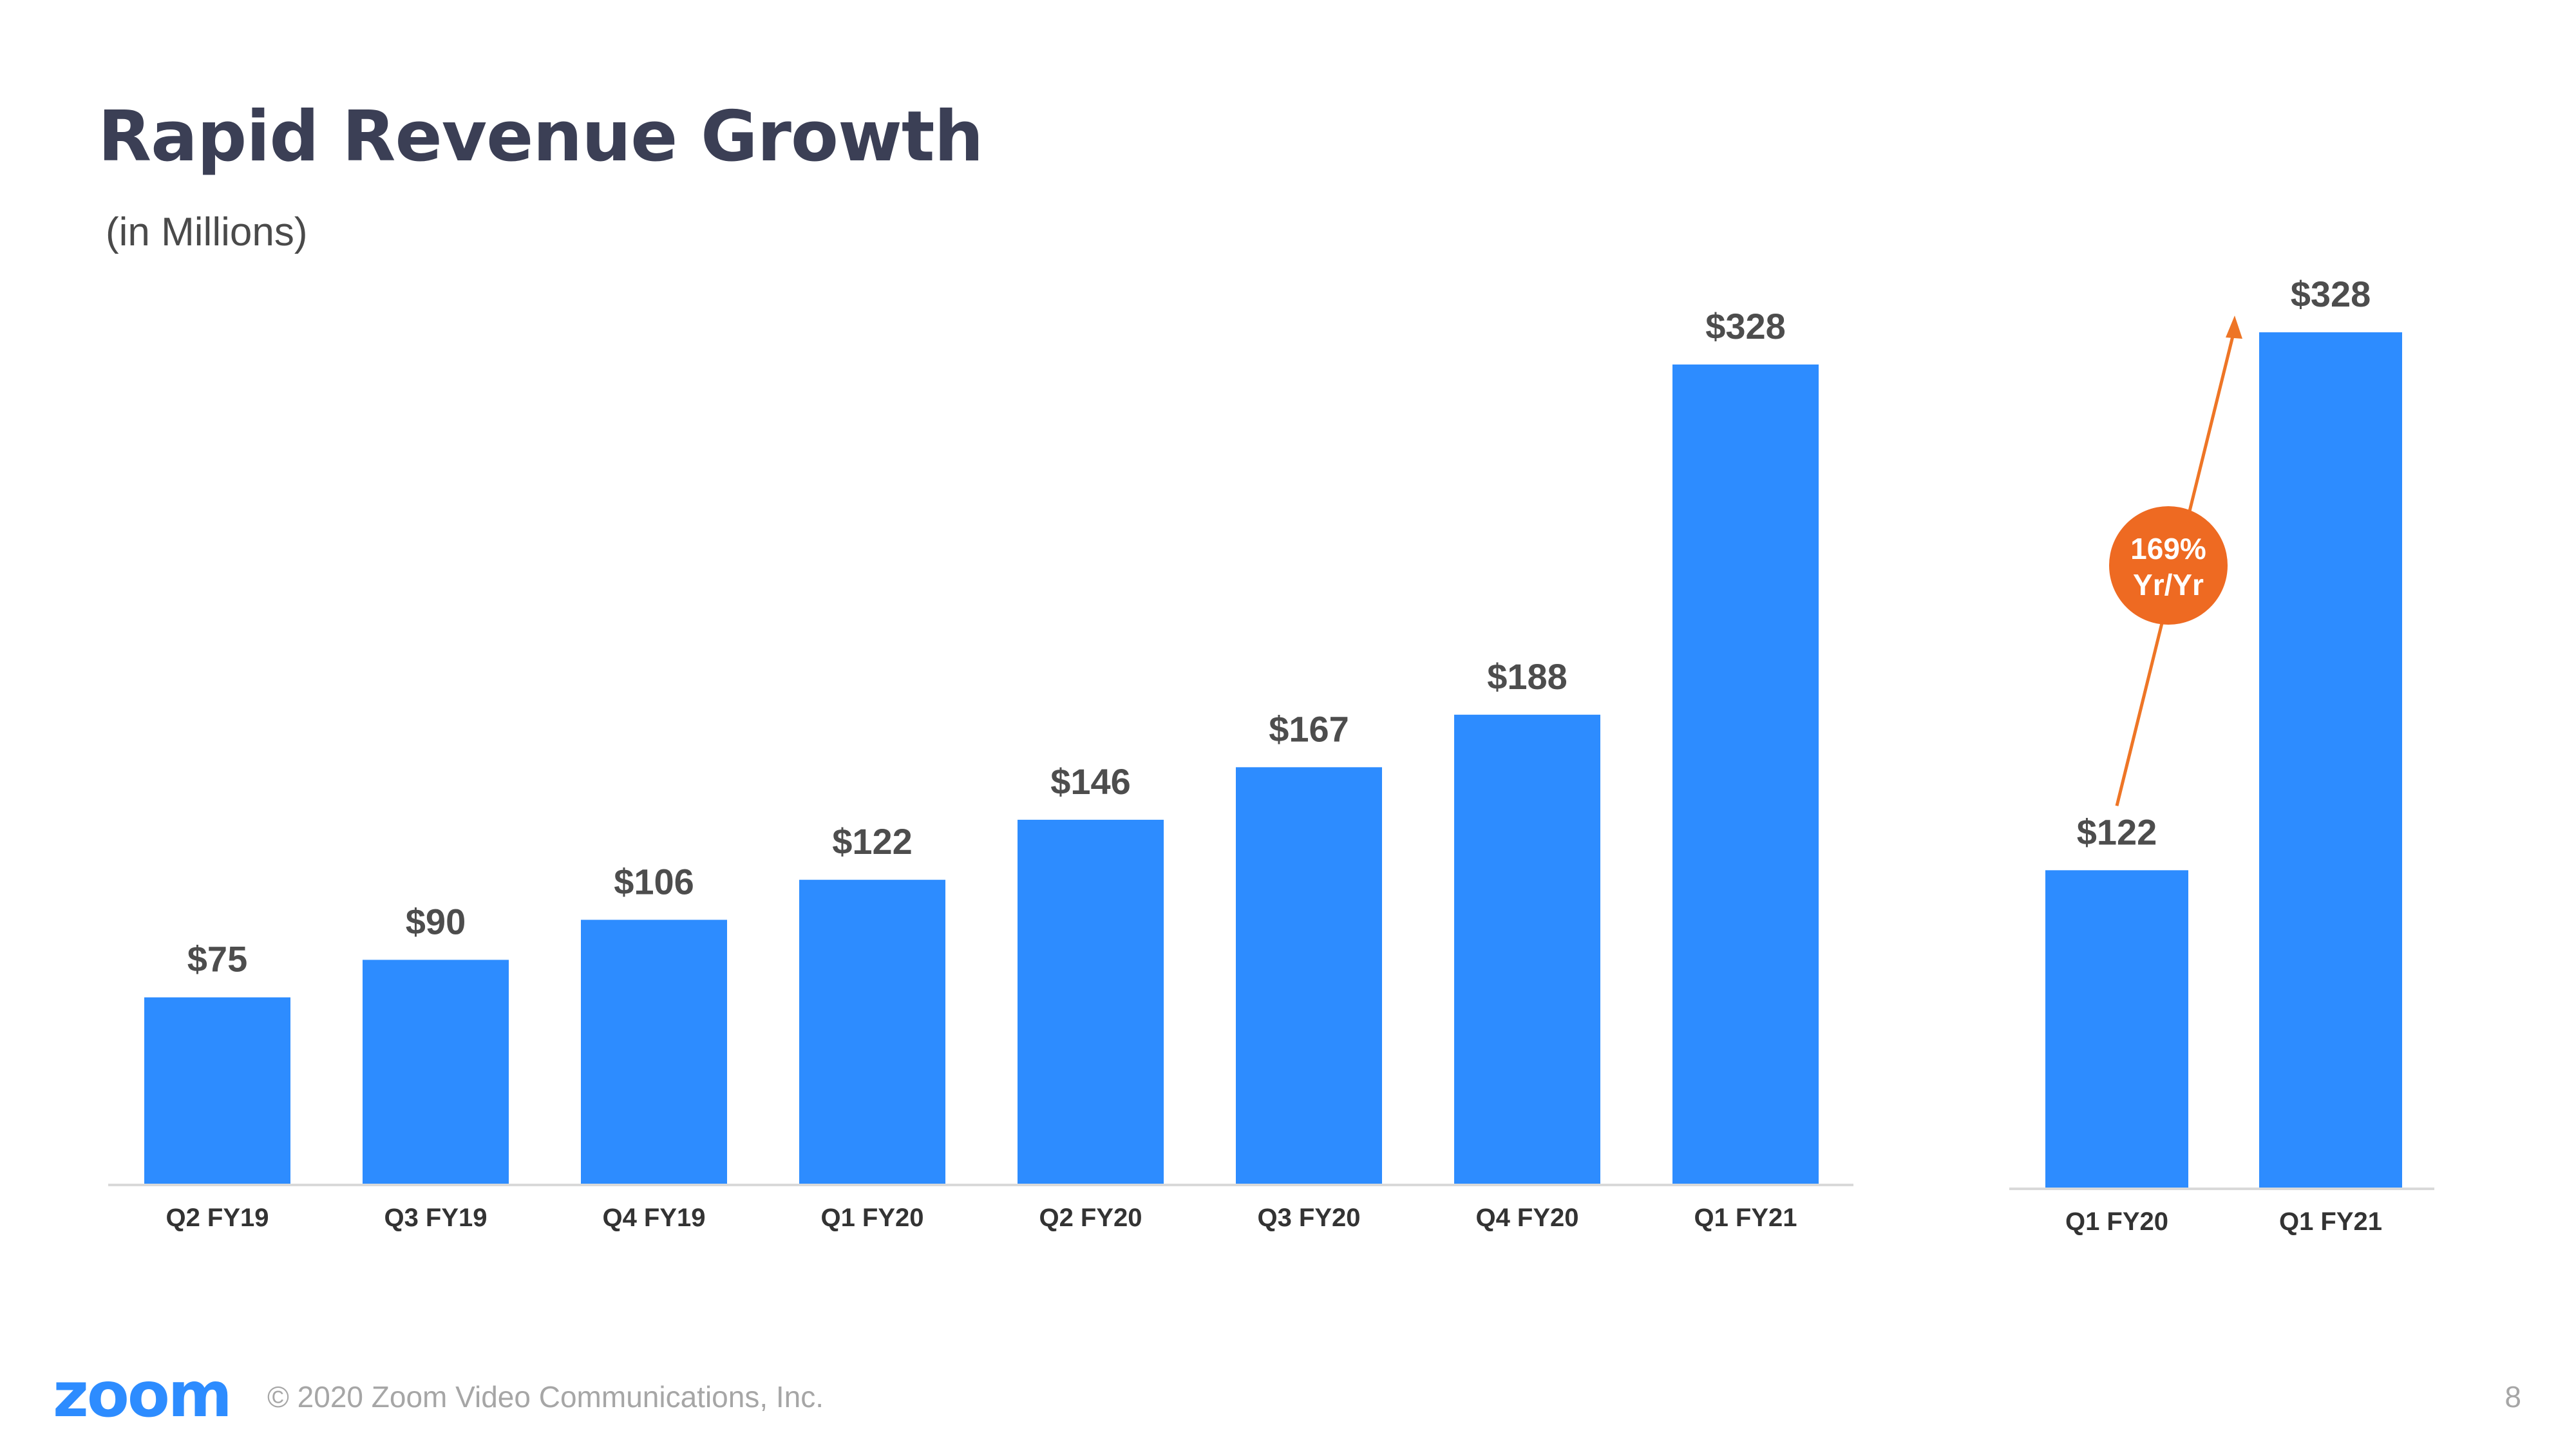 The image size is (2576, 1449). I want to click on copyright-text: © 2020 Zoom Video Communications, Inc., so click(545, 1397).